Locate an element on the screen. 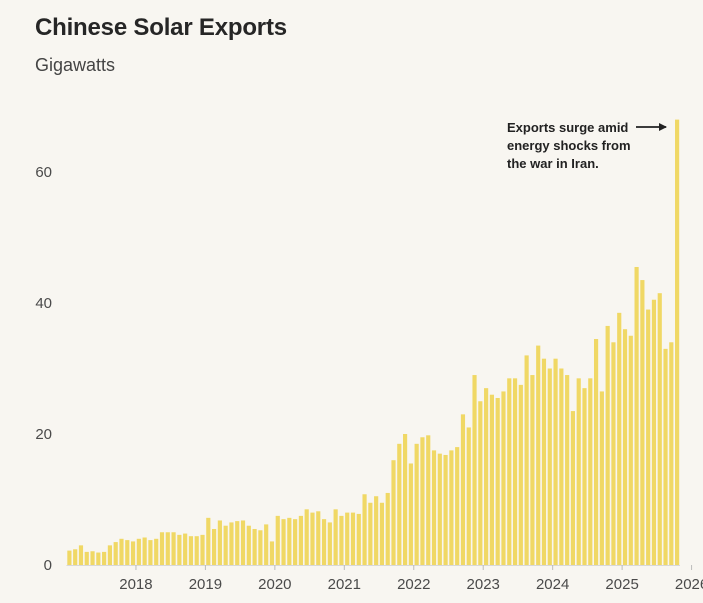  x-tick-label: 2022 is located at coordinates (413, 584).